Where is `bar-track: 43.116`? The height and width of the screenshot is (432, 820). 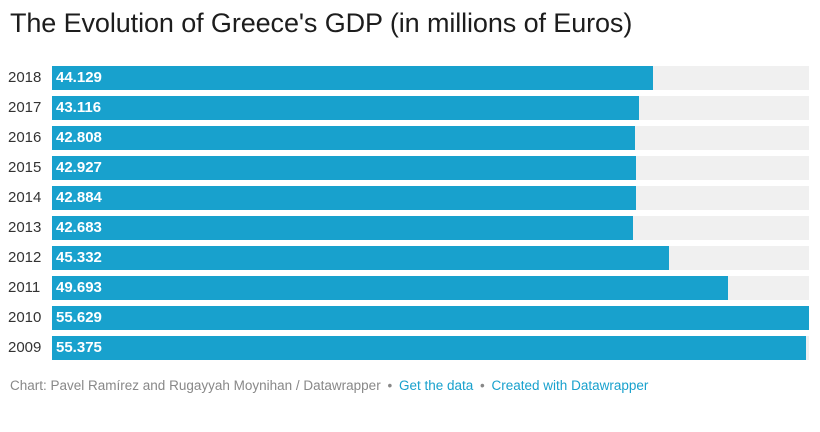 bar-track: 43.116 is located at coordinates (430, 108).